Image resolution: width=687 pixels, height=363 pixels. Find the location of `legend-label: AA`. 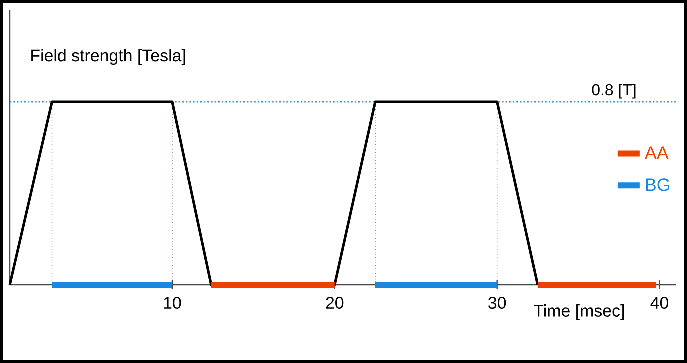

legend-label: AA is located at coordinates (656, 153).